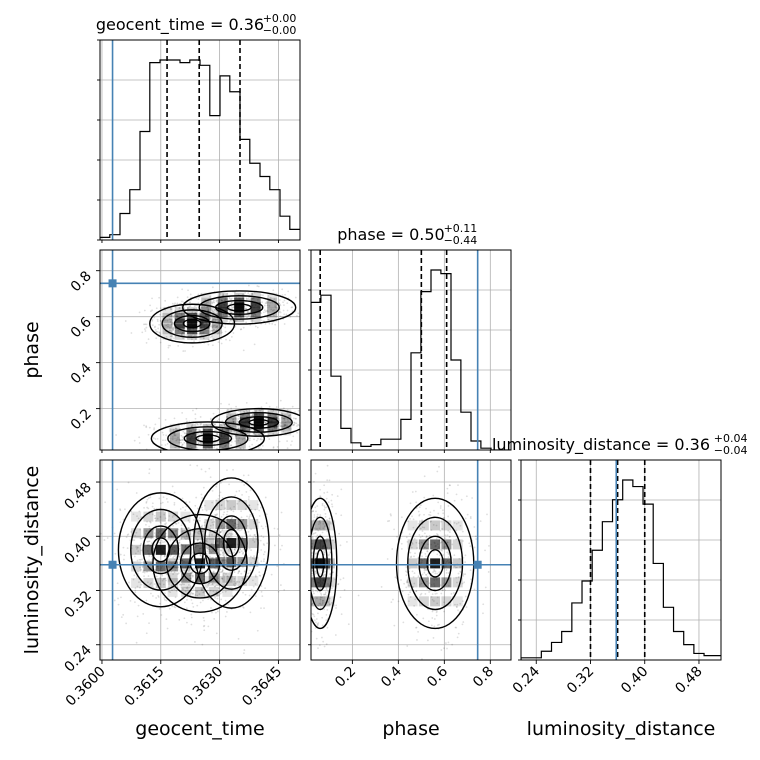 Image resolution: width=760 pixels, height=760 pixels. What do you see at coordinates (112, 283) in the screenshot?
I see `truth-marker` at bounding box center [112, 283].